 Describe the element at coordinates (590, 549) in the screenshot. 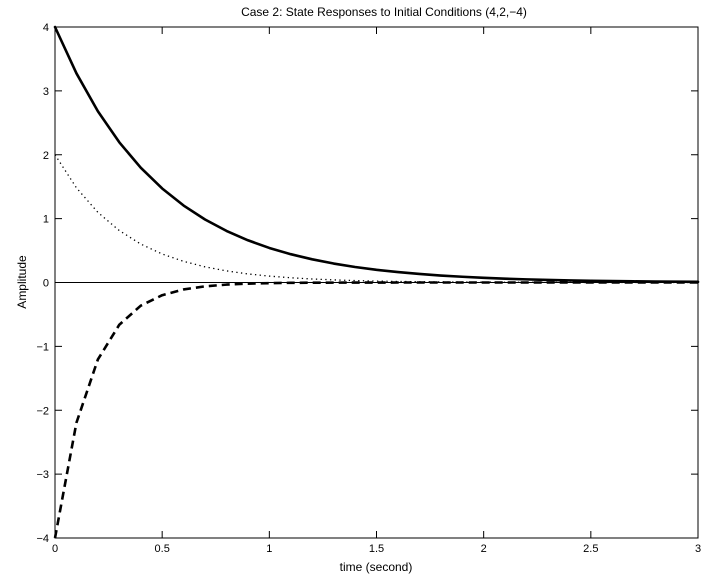

I see `x-tick-label: 2.5` at that location.